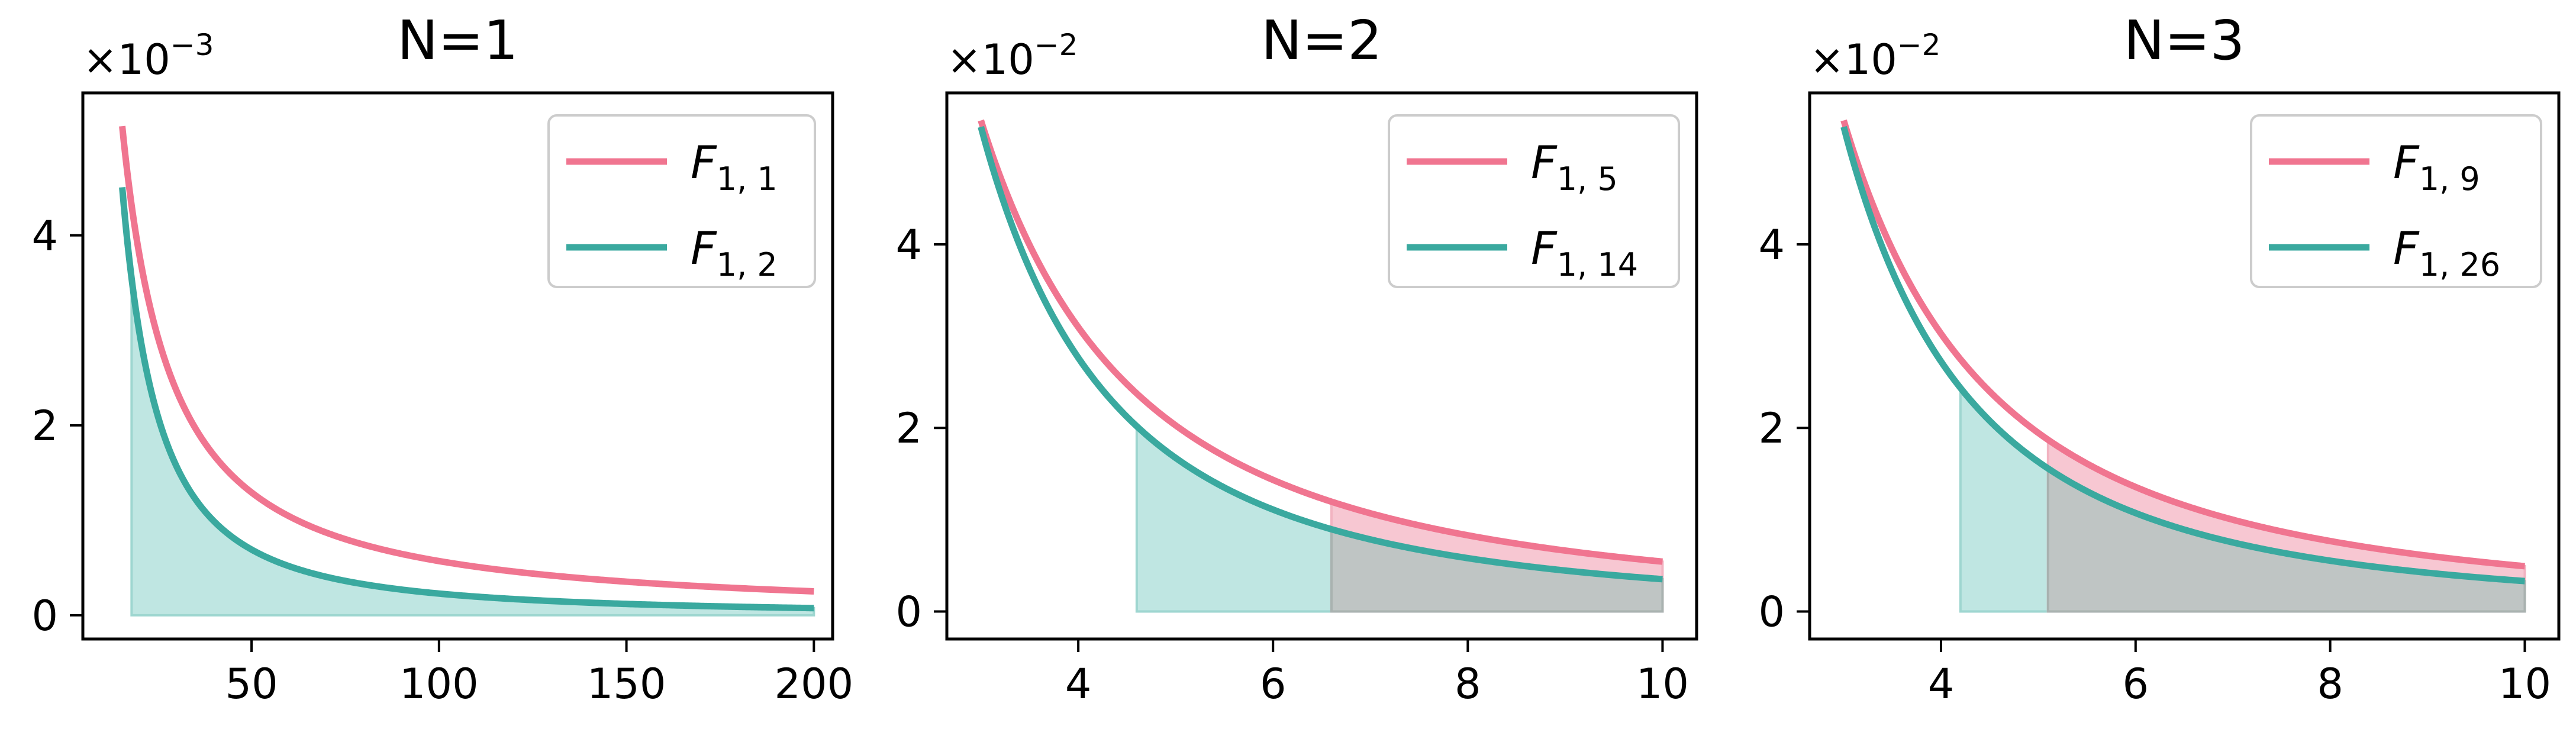 This screenshot has height=739, width=2576. Describe the element at coordinates (457, 40) in the screenshot. I see `chart-title: N=1` at that location.